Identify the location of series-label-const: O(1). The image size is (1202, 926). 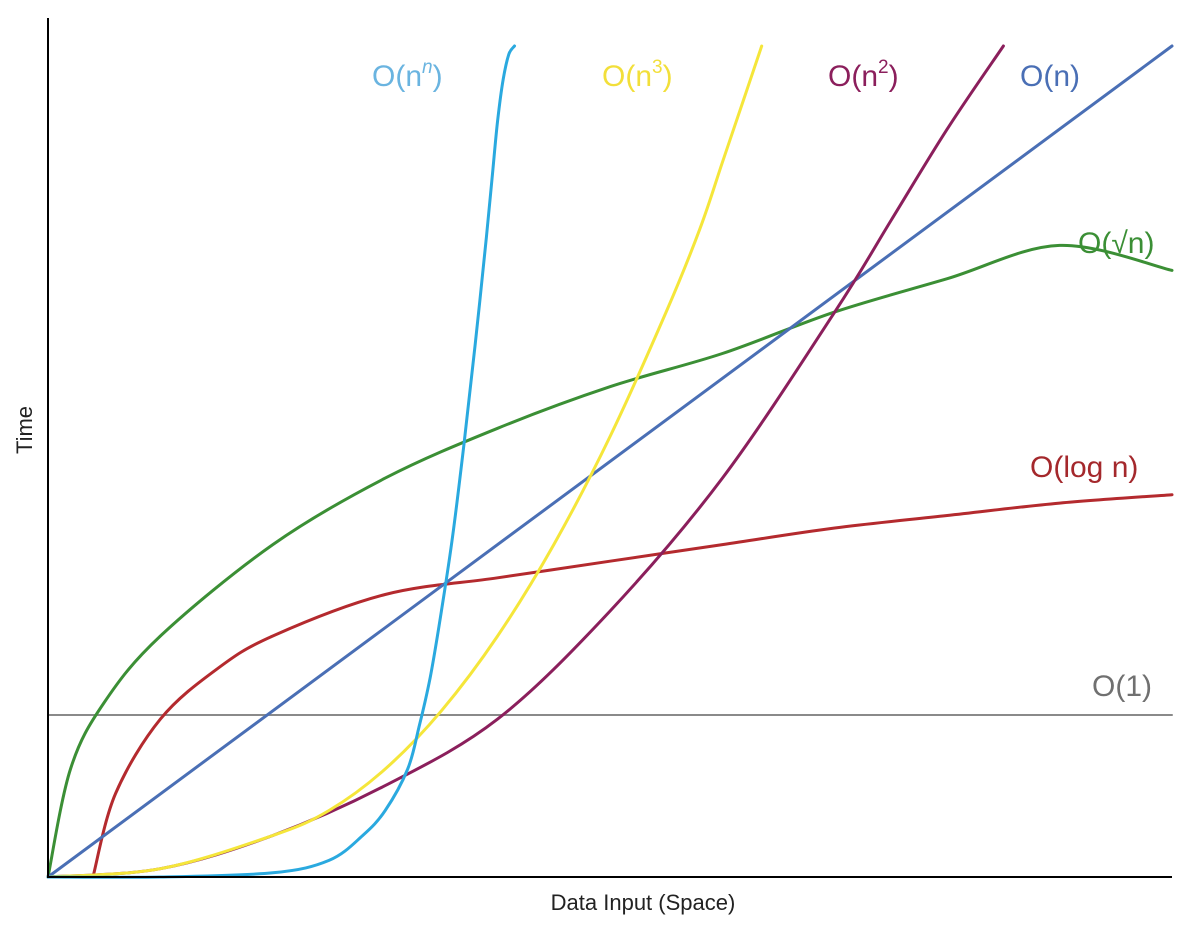
(1122, 686).